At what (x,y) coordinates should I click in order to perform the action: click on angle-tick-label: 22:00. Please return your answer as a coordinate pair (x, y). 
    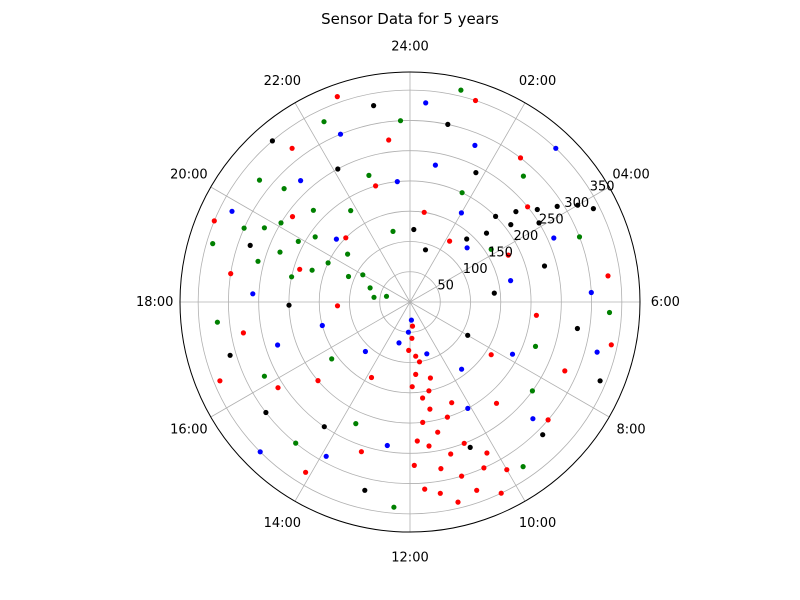
    Looking at the image, I should click on (282, 81).